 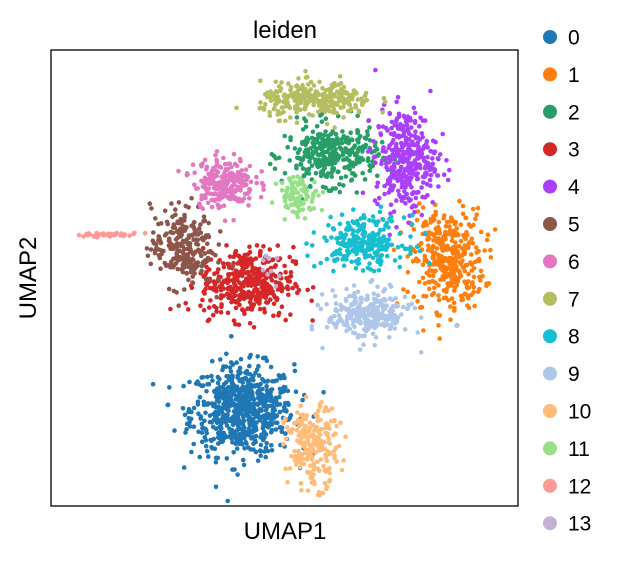 What do you see at coordinates (335, 155) in the screenshot?
I see `cluster-2-points` at bounding box center [335, 155].